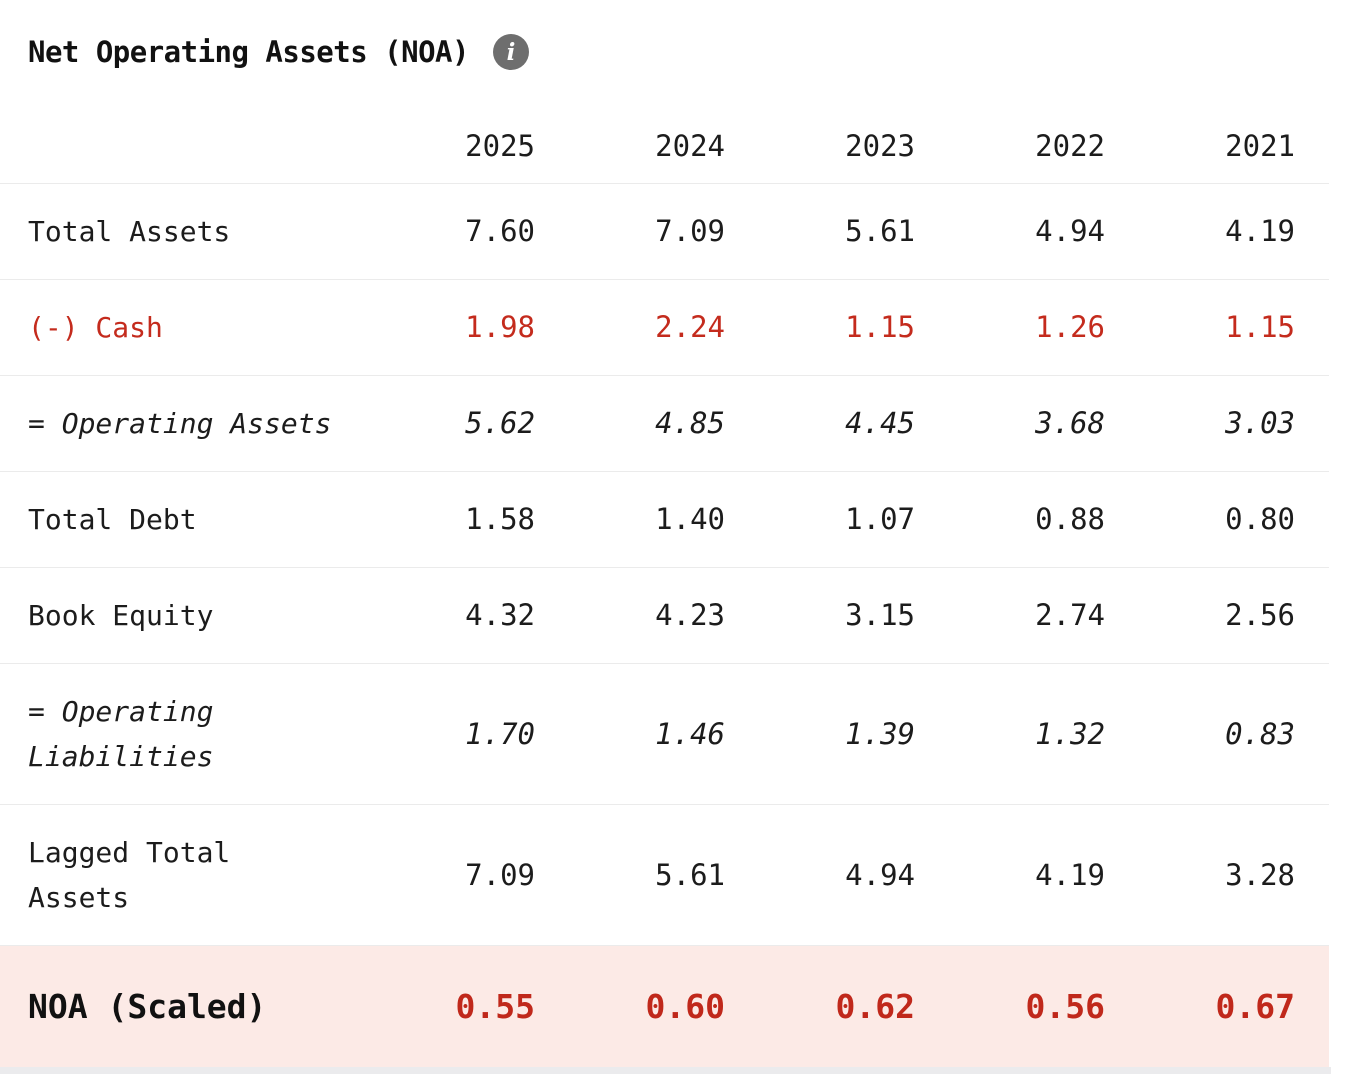  I want to click on table-row: = Operating Assets 5.62 4.85 4.45 3.68 3.03, so click(664, 423).